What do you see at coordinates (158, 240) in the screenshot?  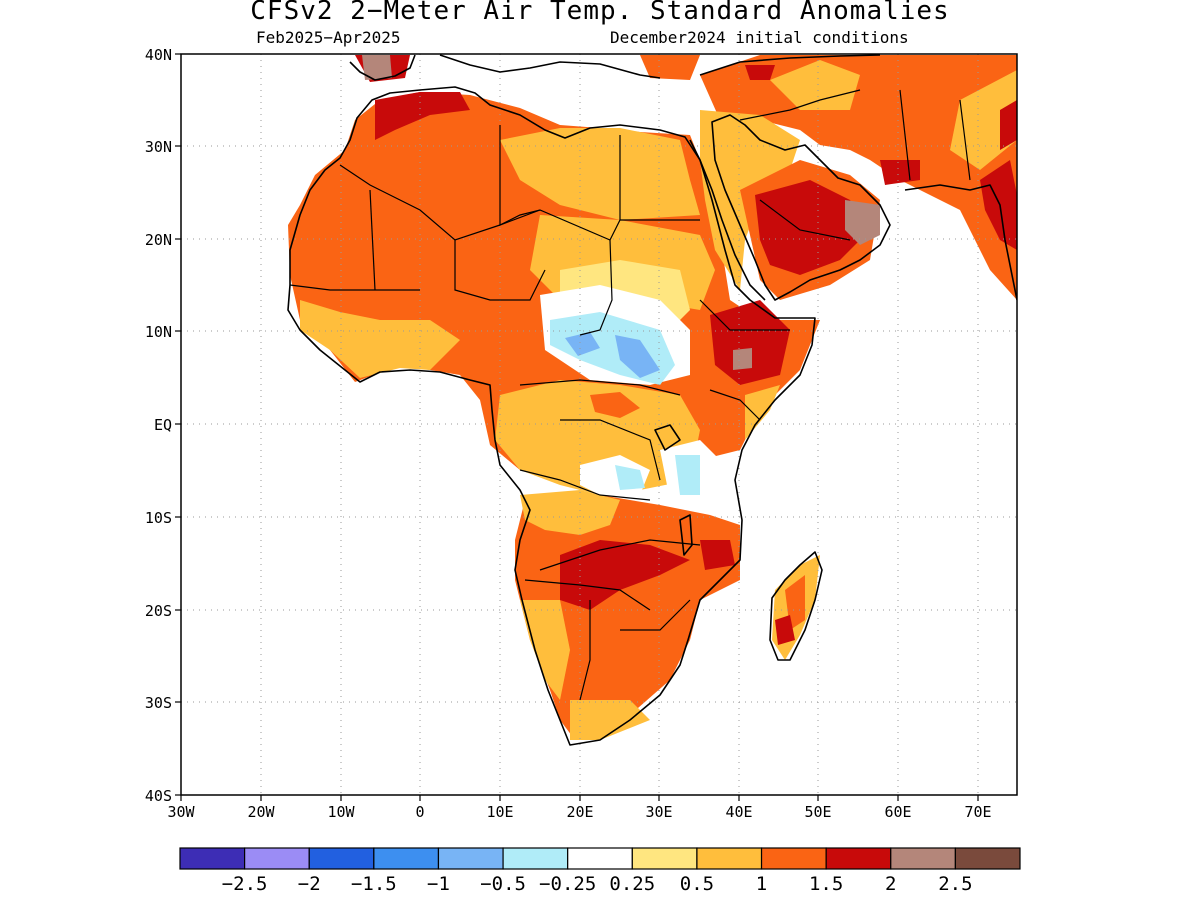 I see `lat-label: 20N` at bounding box center [158, 240].